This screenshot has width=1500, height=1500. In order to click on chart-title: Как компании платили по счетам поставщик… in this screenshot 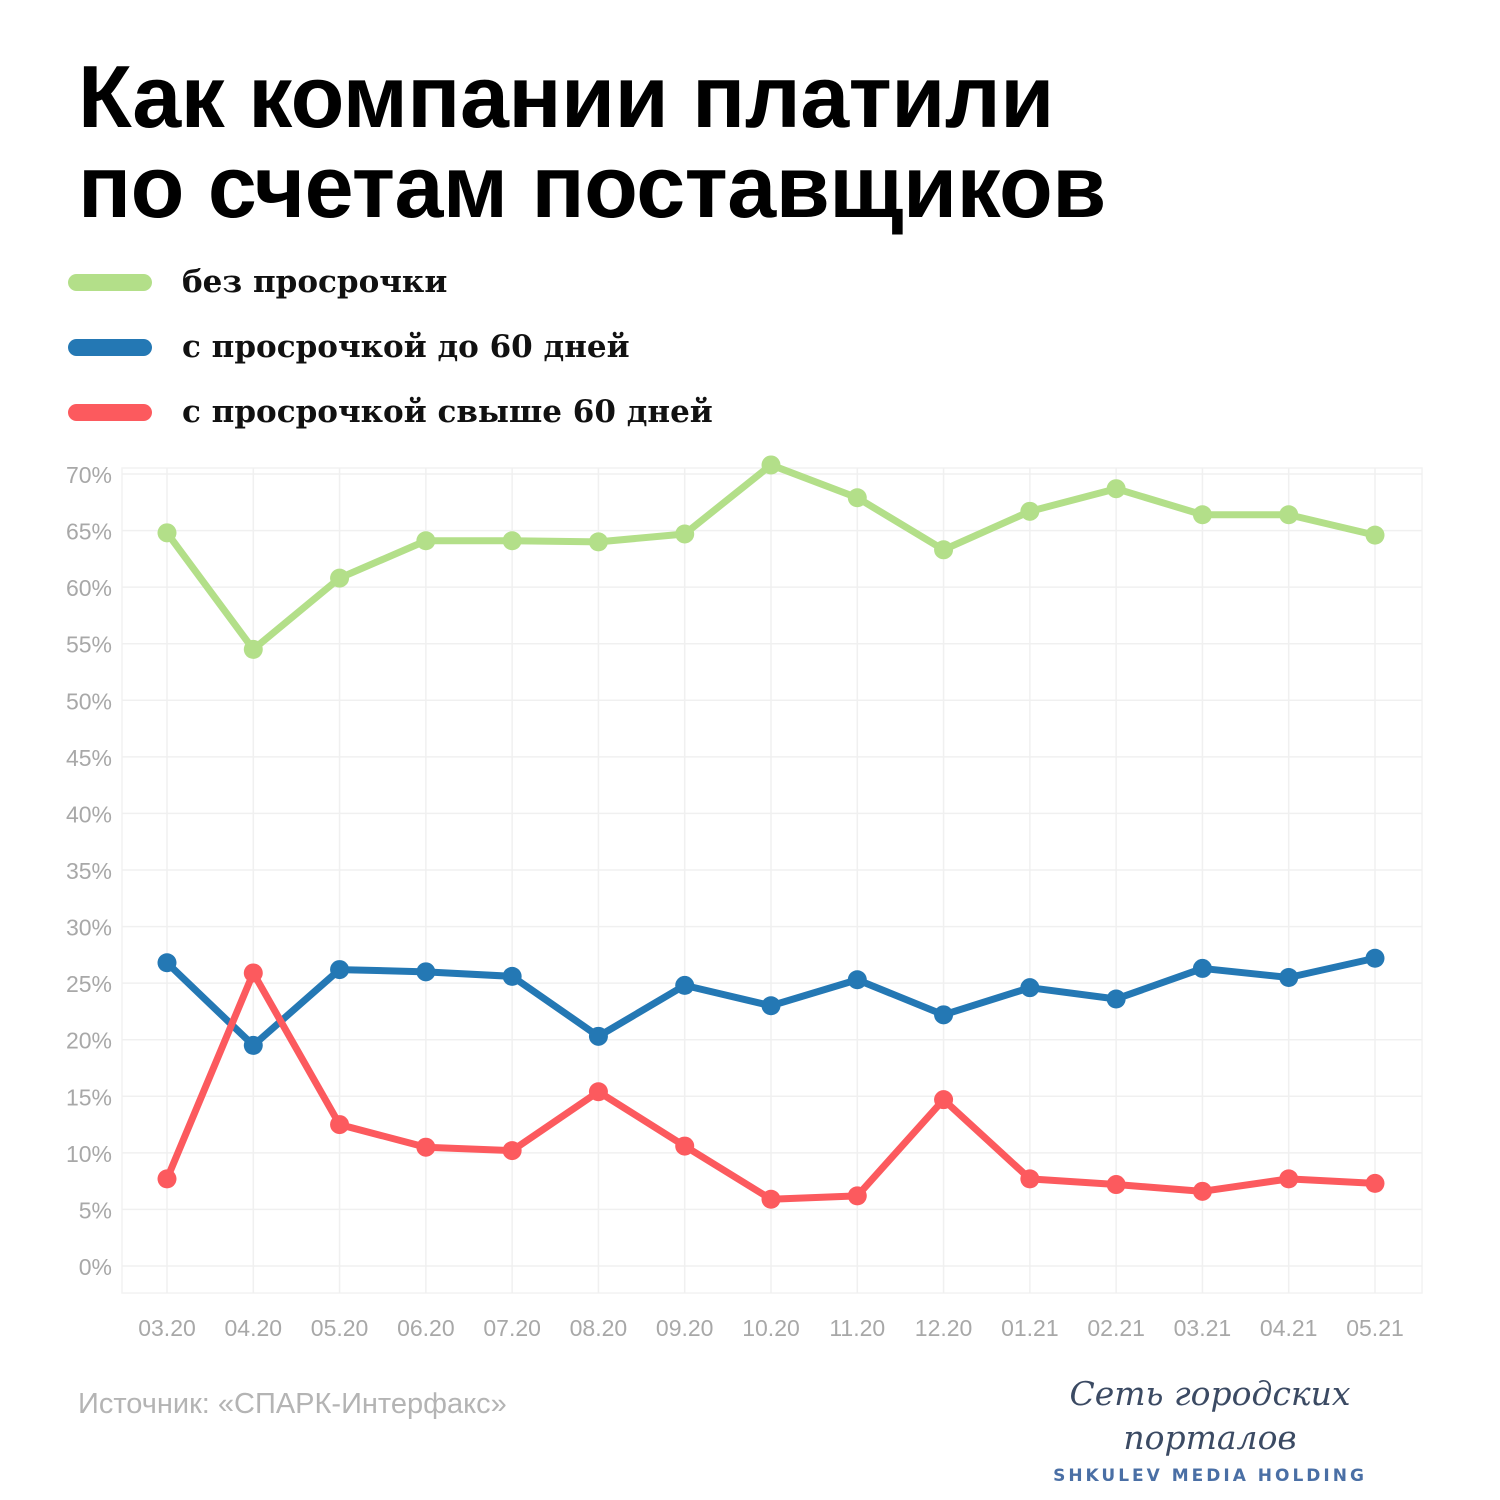, I will do `click(768, 142)`.